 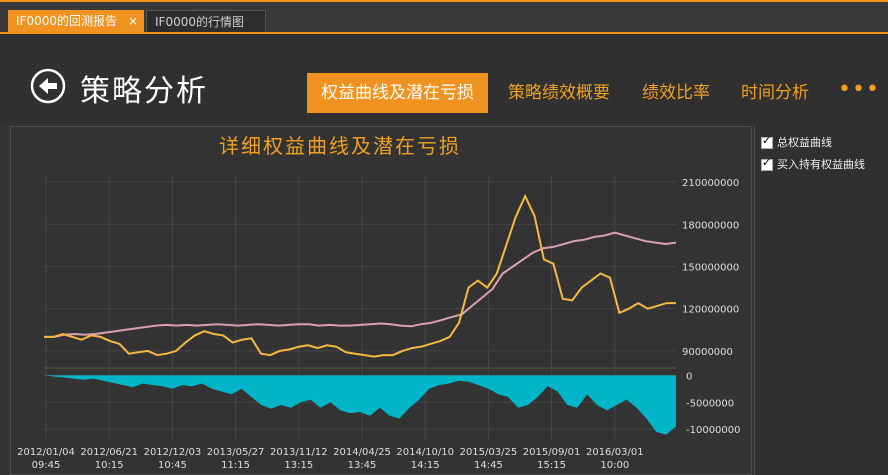 I want to click on series-options-panel: 总权益曲线 买入持有权益曲线, so click(x=821, y=300).